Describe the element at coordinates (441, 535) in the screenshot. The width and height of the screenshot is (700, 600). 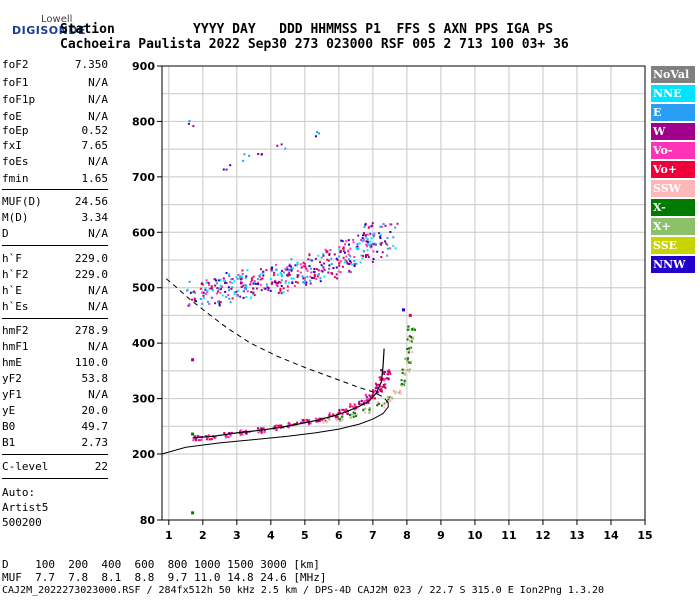
I see `x-tick-label: 9` at that location.